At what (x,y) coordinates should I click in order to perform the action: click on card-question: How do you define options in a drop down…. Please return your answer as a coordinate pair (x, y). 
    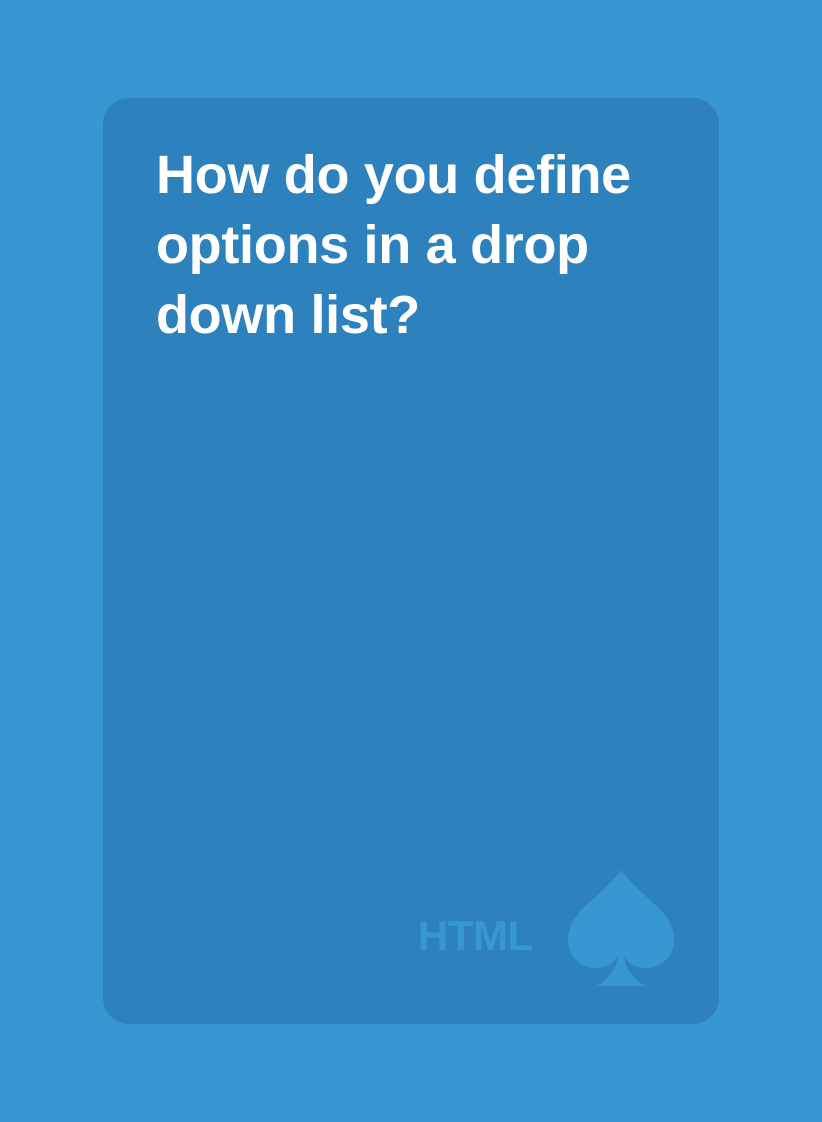
    Looking at the image, I should click on (393, 245).